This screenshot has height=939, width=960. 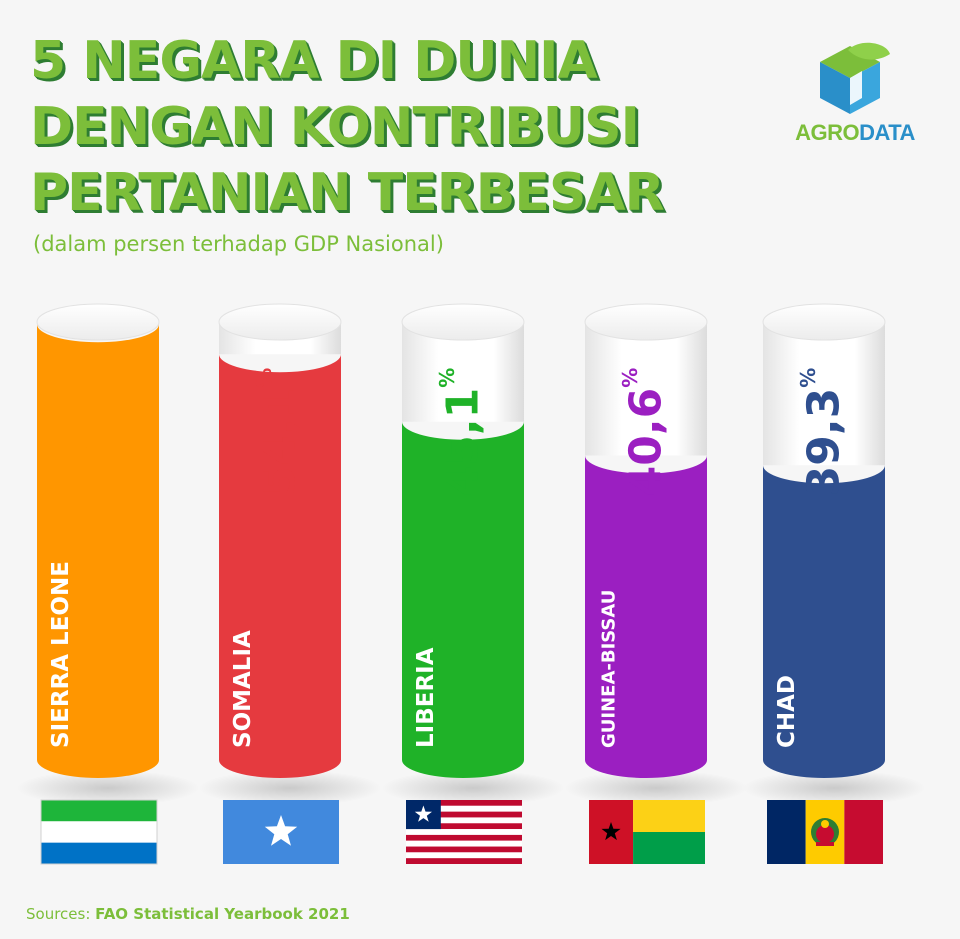 I want to click on guinea-bissau-flag-icon, so click(x=647, y=832).